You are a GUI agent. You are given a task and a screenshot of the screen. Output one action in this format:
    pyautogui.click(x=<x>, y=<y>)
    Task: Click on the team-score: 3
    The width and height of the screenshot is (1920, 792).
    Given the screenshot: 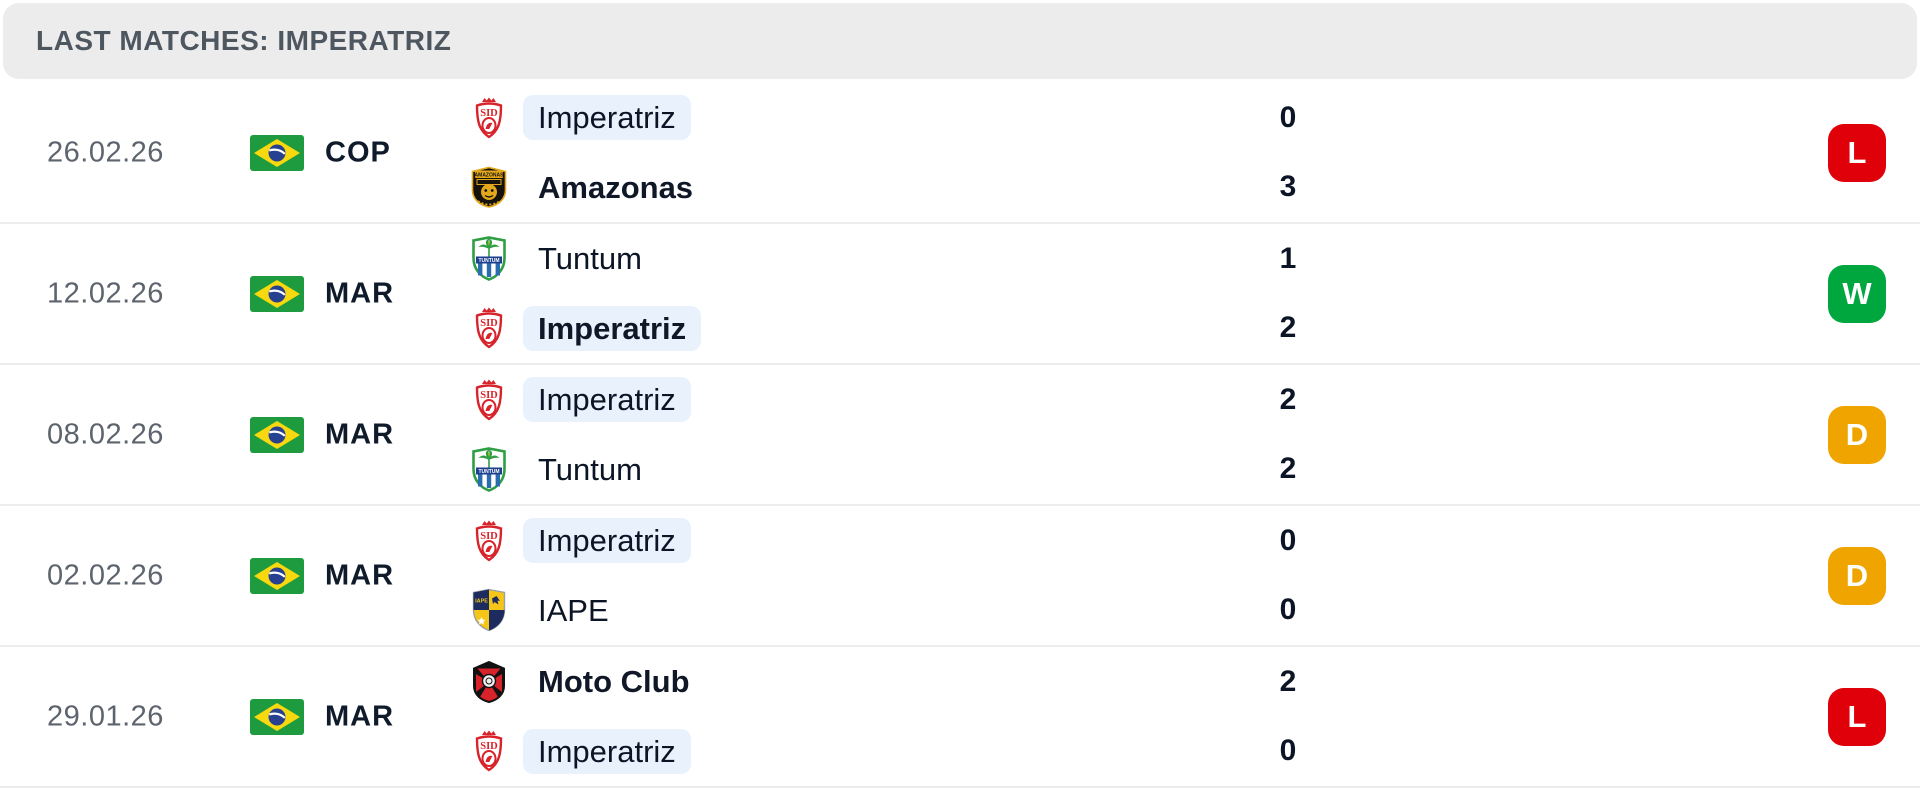 What is the action you would take?
    pyautogui.click(x=1288, y=187)
    